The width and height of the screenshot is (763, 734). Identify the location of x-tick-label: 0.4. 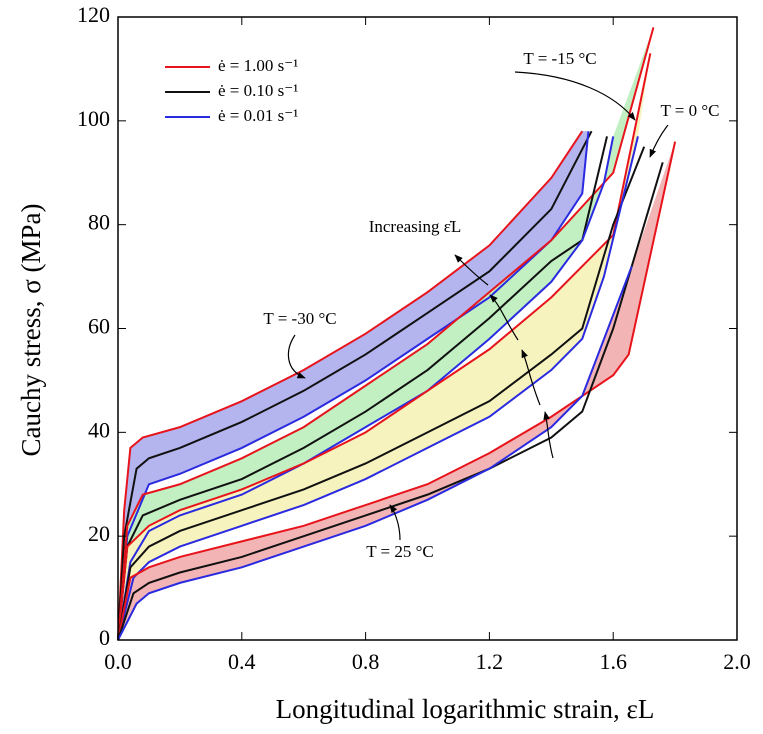
(242, 661).